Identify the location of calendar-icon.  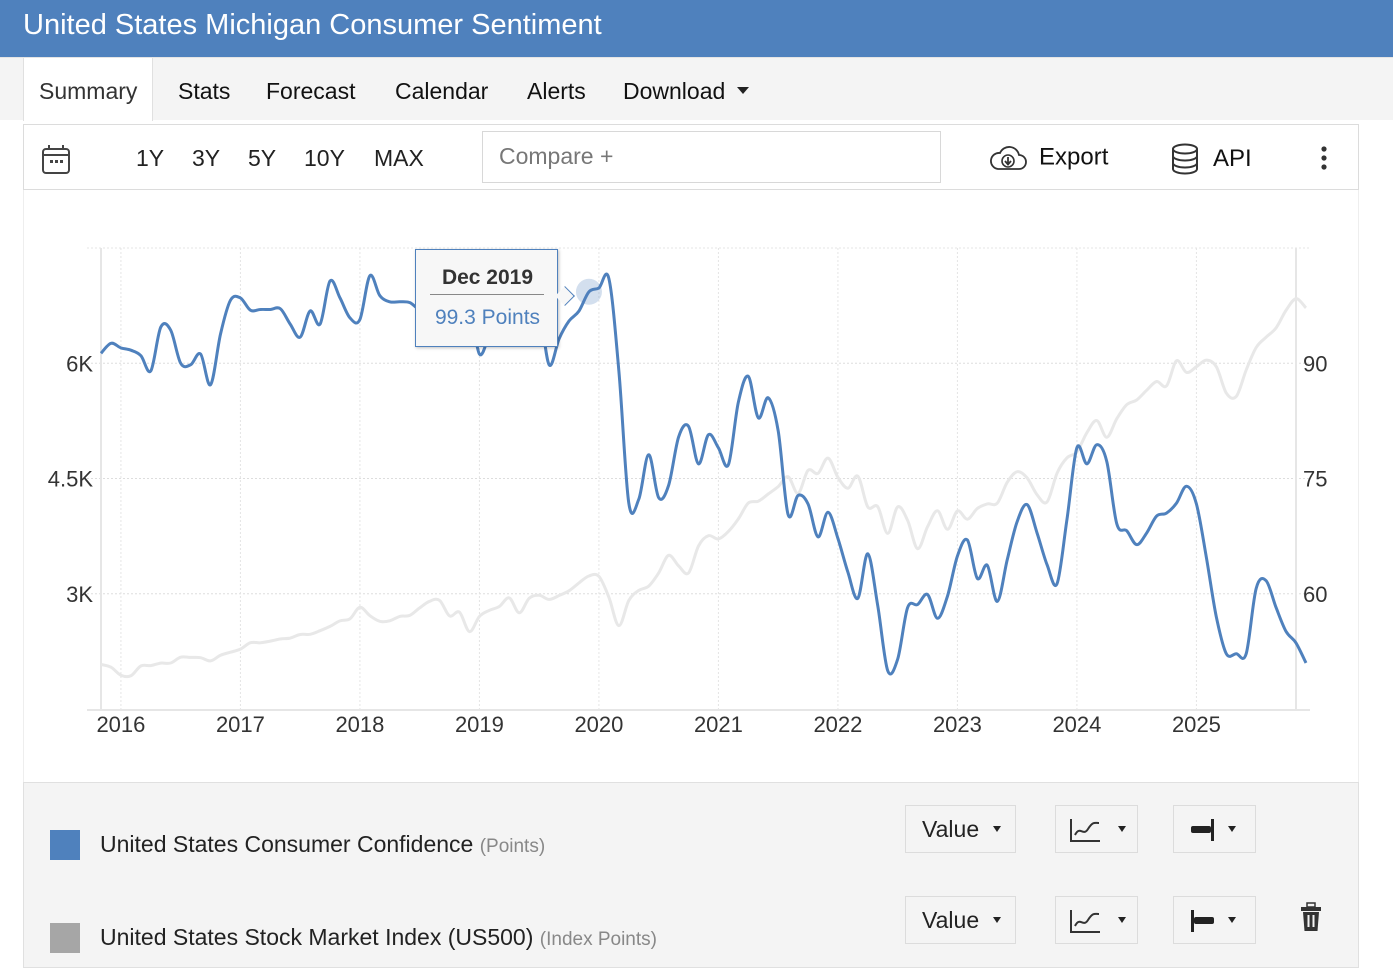
(56, 159).